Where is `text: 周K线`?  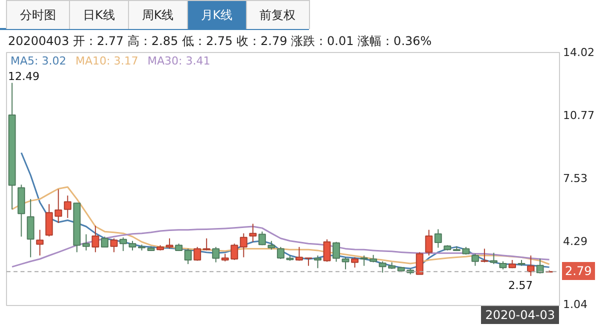
text: 周K线 is located at coordinates (158, 14).